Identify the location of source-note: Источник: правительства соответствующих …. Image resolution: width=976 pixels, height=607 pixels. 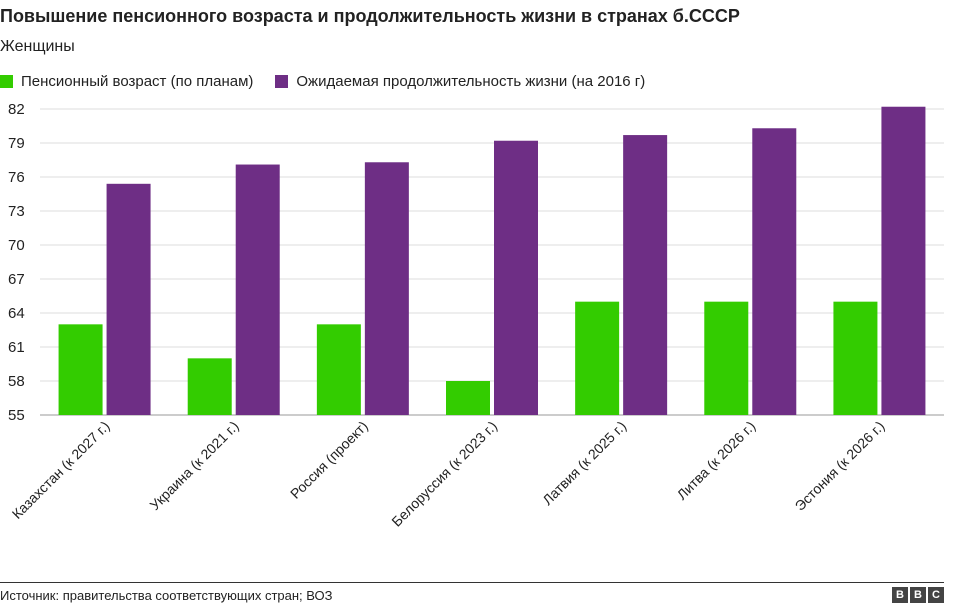
(166, 595).